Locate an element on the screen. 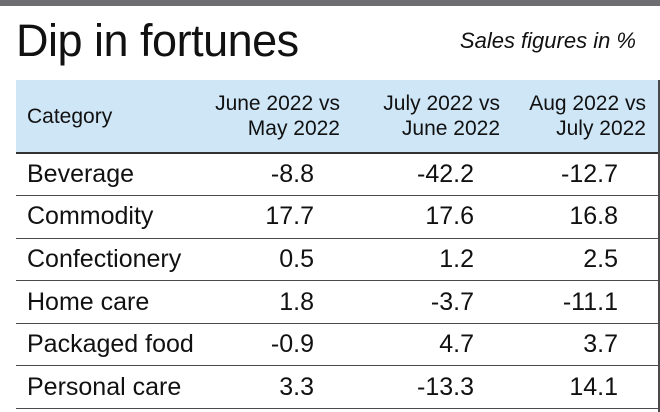  header-july-line2: June 2022 is located at coordinates (450, 128).